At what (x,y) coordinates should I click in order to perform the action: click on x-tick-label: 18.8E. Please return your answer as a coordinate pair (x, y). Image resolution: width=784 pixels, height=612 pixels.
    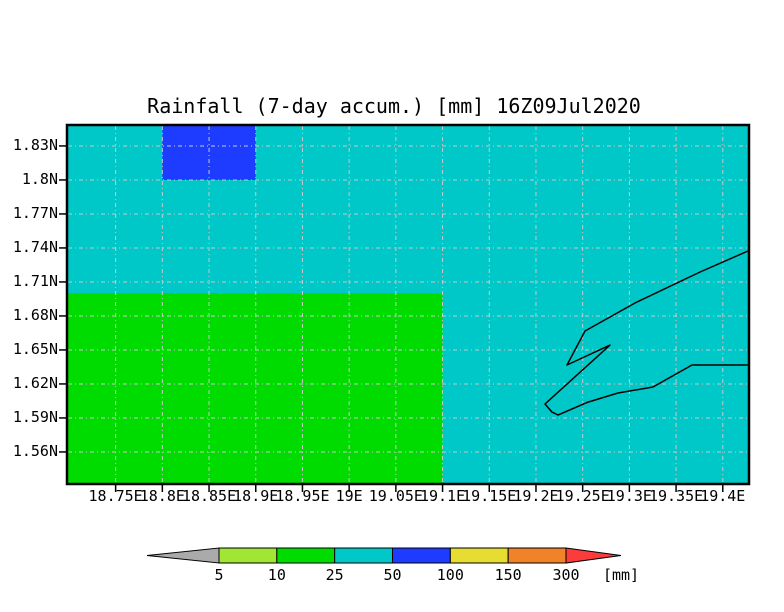
    Looking at the image, I should click on (162, 496).